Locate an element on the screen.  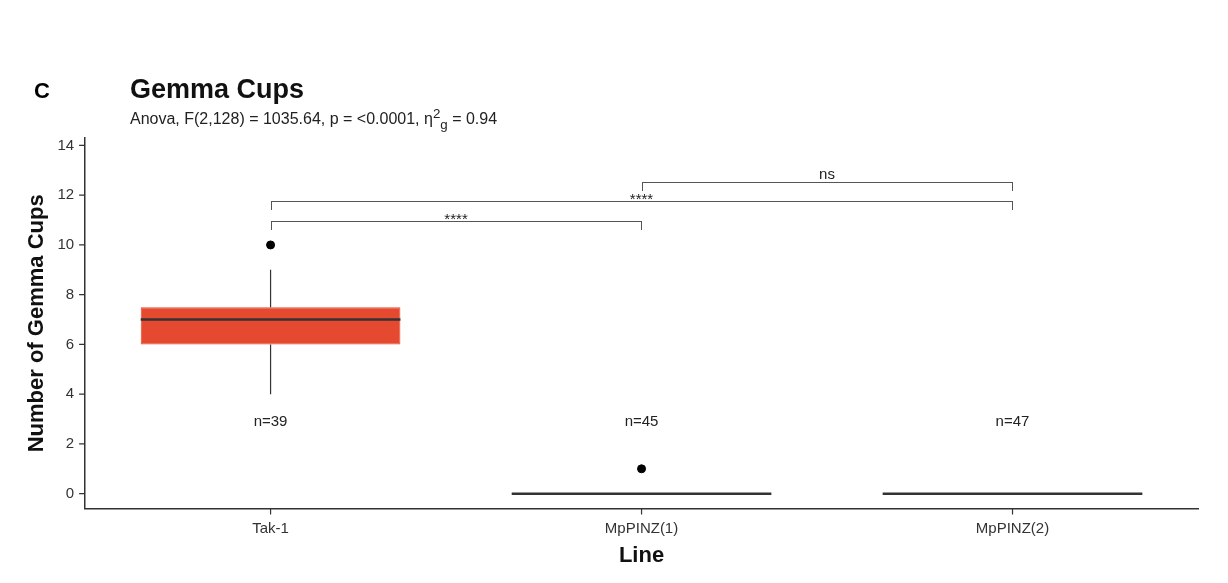
y-tick-label: 10 is located at coordinates (66, 244).